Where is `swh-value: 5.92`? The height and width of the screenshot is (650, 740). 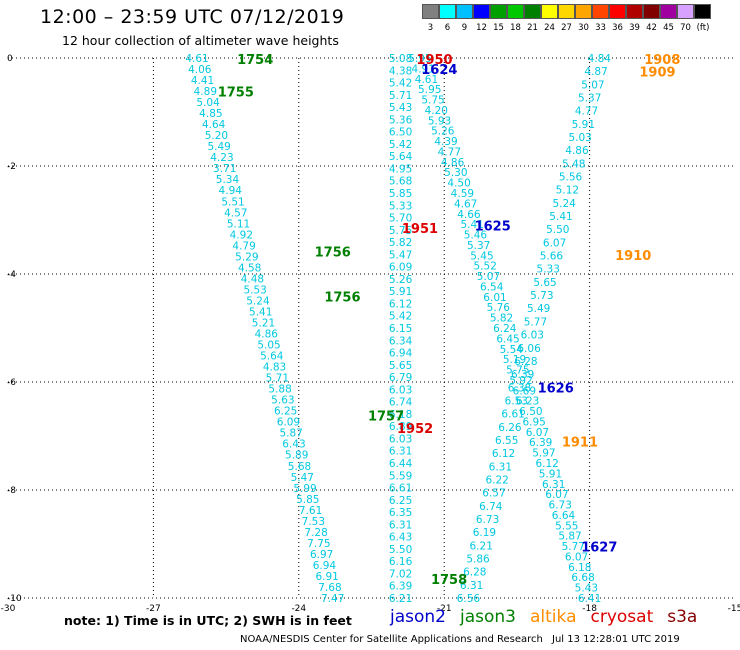 swh-value: 5.92 is located at coordinates (520, 381).